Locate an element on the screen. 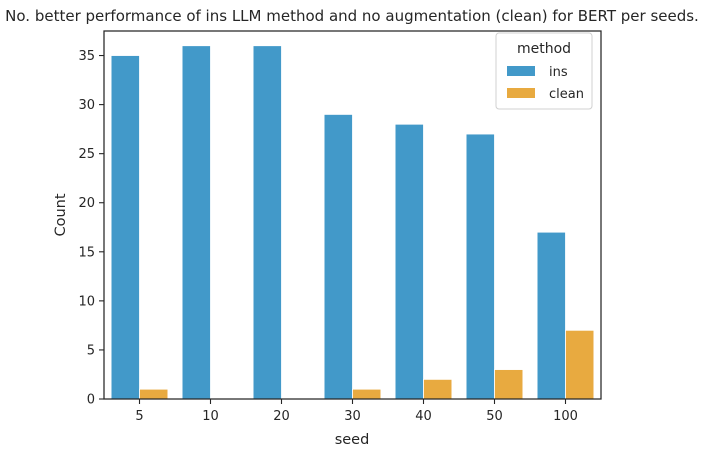  legend-title: method is located at coordinates (544, 49).